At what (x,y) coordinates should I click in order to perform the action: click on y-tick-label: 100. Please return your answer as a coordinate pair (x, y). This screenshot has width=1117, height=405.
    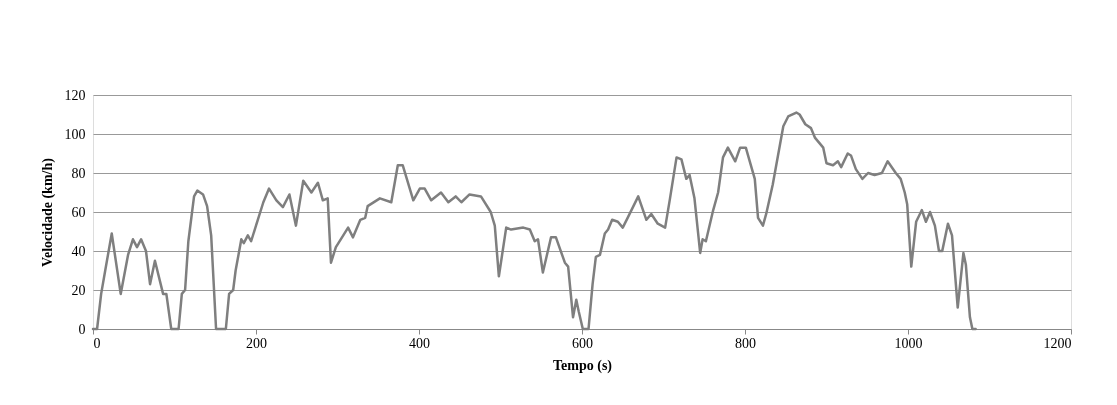
    Looking at the image, I should click on (75, 134).